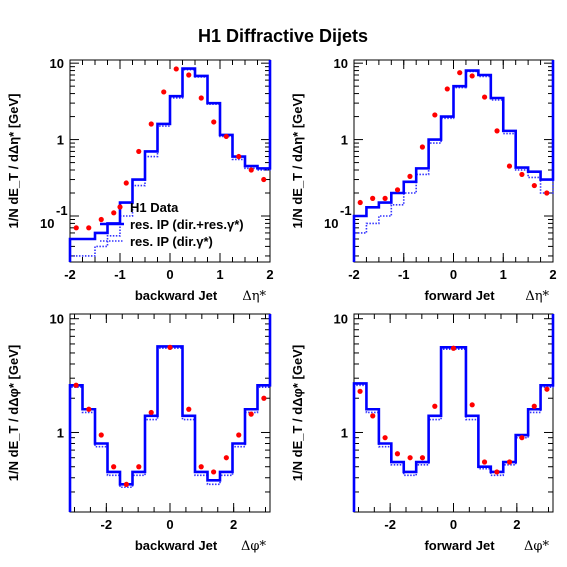 The height and width of the screenshot is (567, 567). I want to click on legend-entry: res. IP (dir.+res.γ*), so click(187, 224).